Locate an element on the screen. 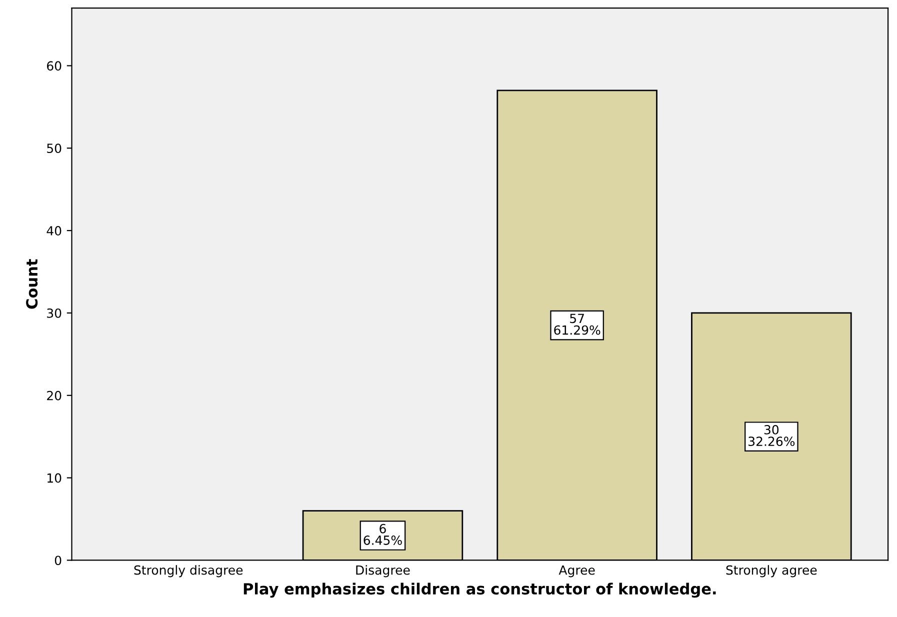  y-tick-label: 40 is located at coordinates (54, 231).